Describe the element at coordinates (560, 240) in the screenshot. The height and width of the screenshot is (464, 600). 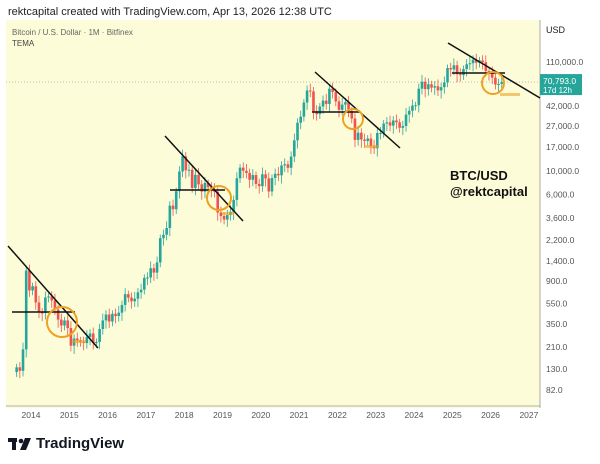
I see `y-tick-label: 2,200.0` at that location.